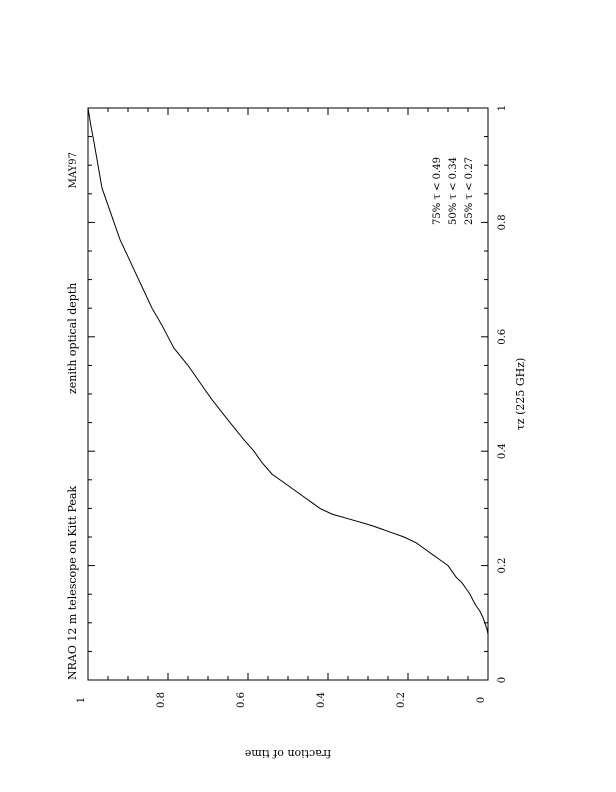 This screenshot has width=616, height=792. Describe the element at coordinates (502, 222) in the screenshot. I see `x-tick-label: 0.8` at that location.